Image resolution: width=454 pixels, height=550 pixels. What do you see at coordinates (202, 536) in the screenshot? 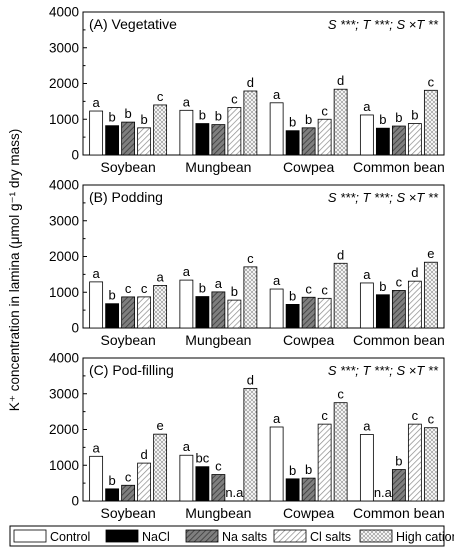
I see `legend-swatch-na` at bounding box center [202, 536].